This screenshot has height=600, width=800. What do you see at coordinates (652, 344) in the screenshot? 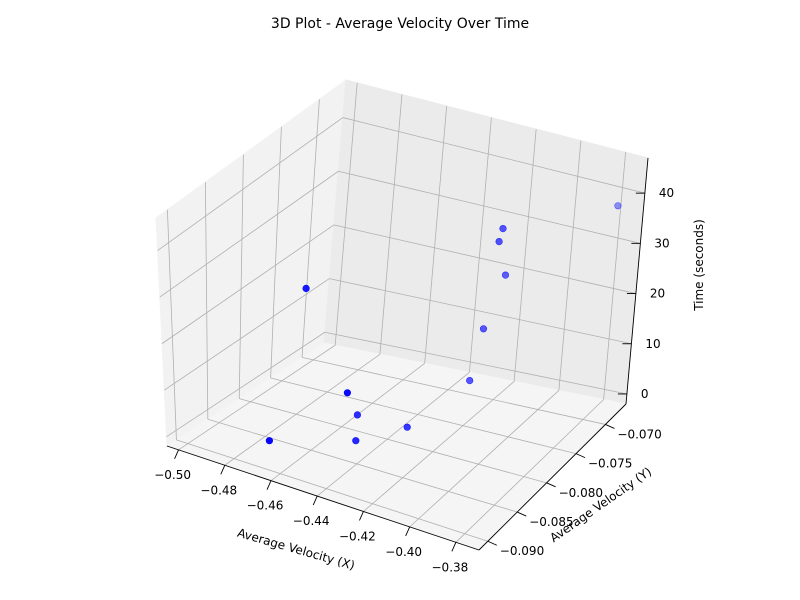
I see `z-tick-label: 10` at bounding box center [652, 344].